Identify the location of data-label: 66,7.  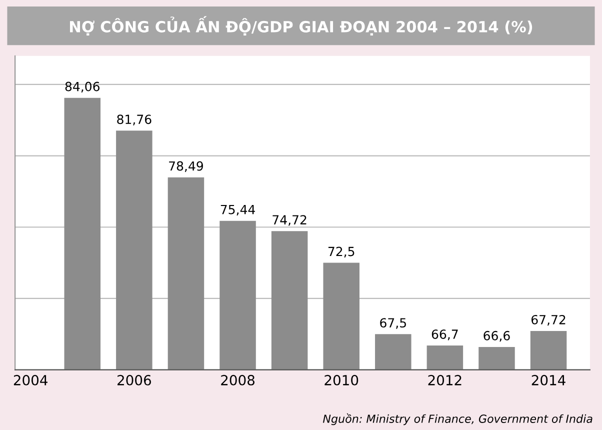
(445, 335).